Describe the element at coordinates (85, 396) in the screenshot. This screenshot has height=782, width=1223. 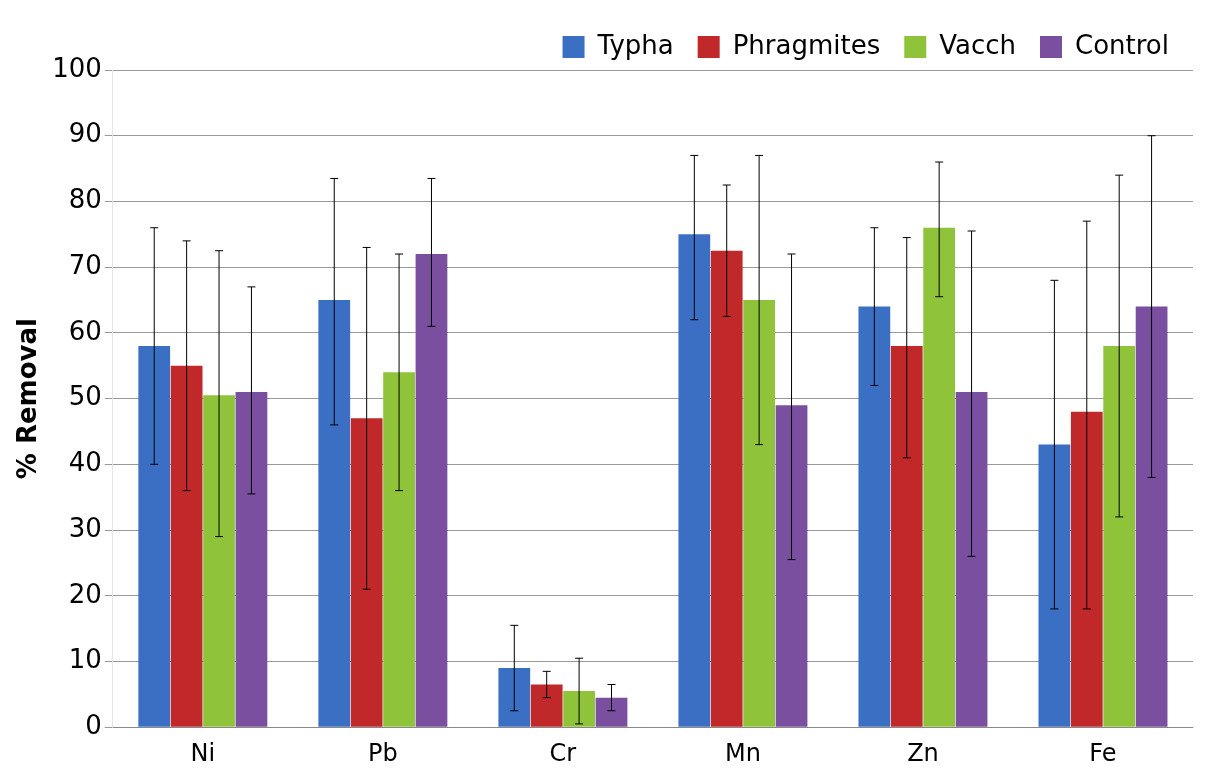
I see `y-tick-label: 50` at that location.